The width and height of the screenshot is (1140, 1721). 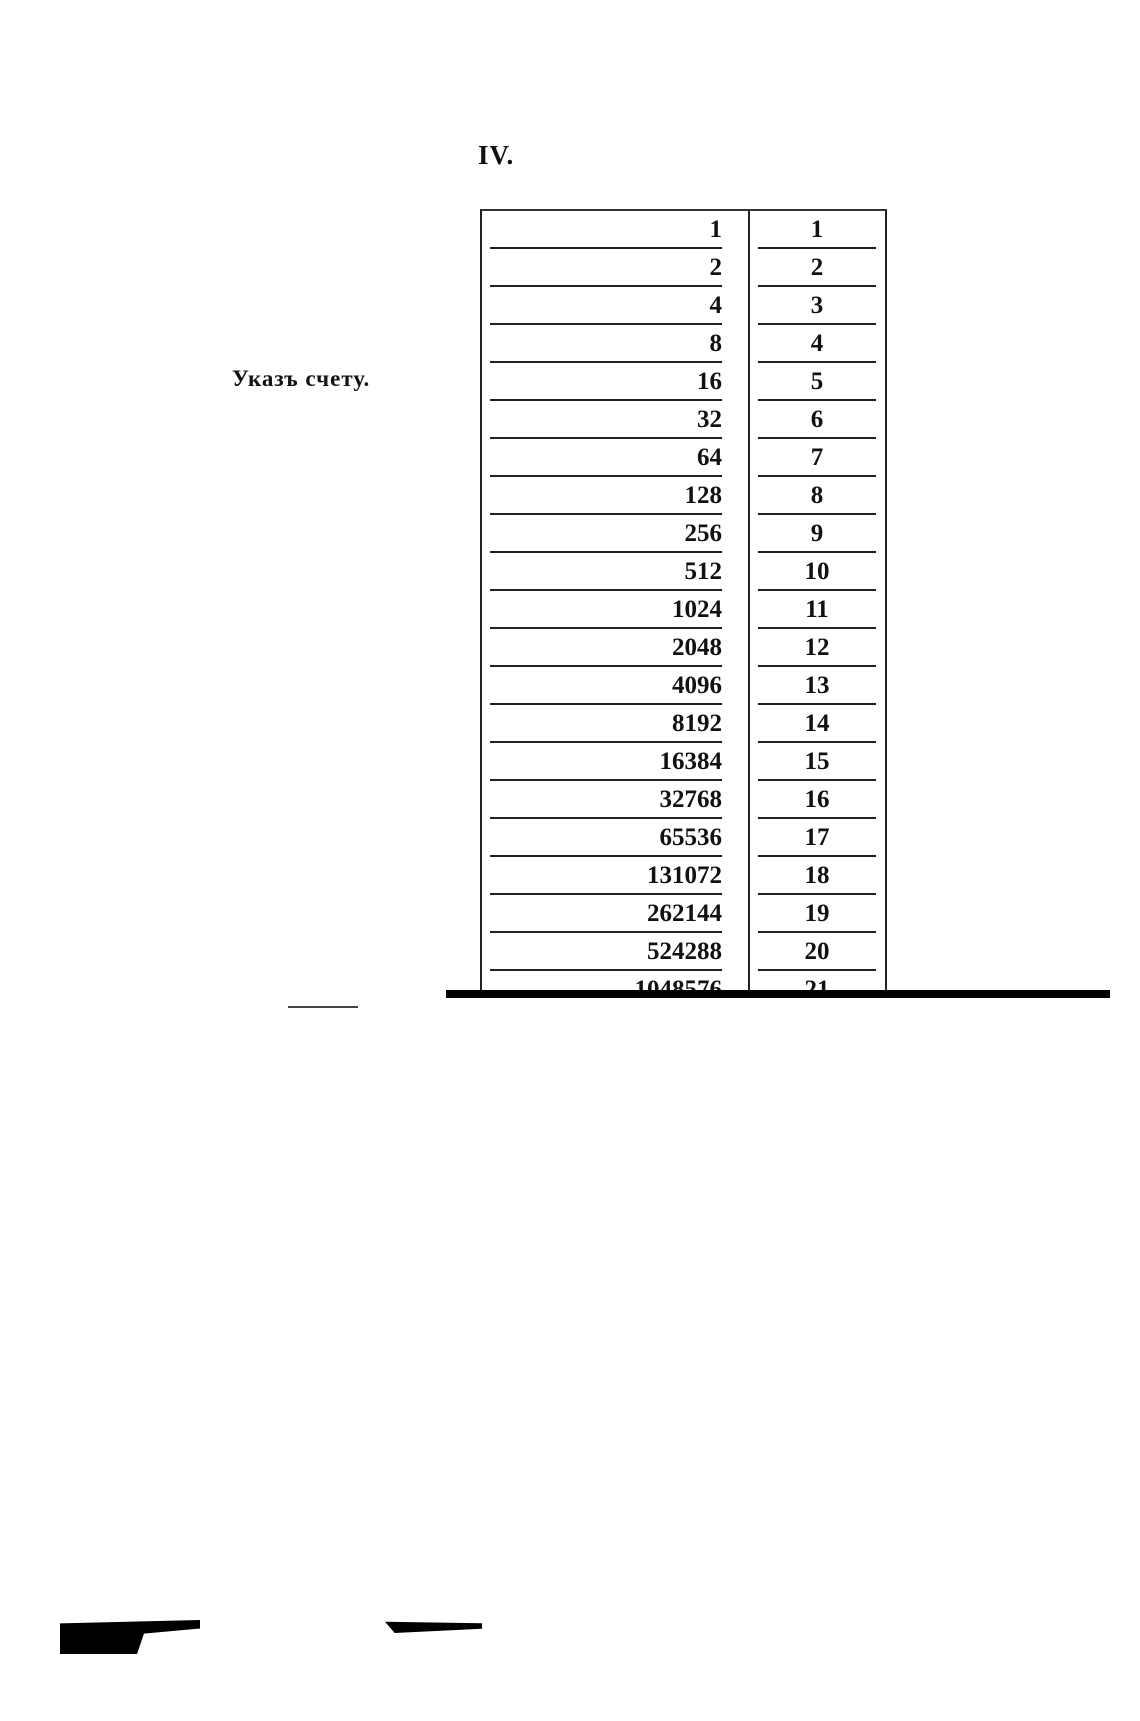 What do you see at coordinates (606, 610) in the screenshot?
I see `power-value: 1024` at bounding box center [606, 610].